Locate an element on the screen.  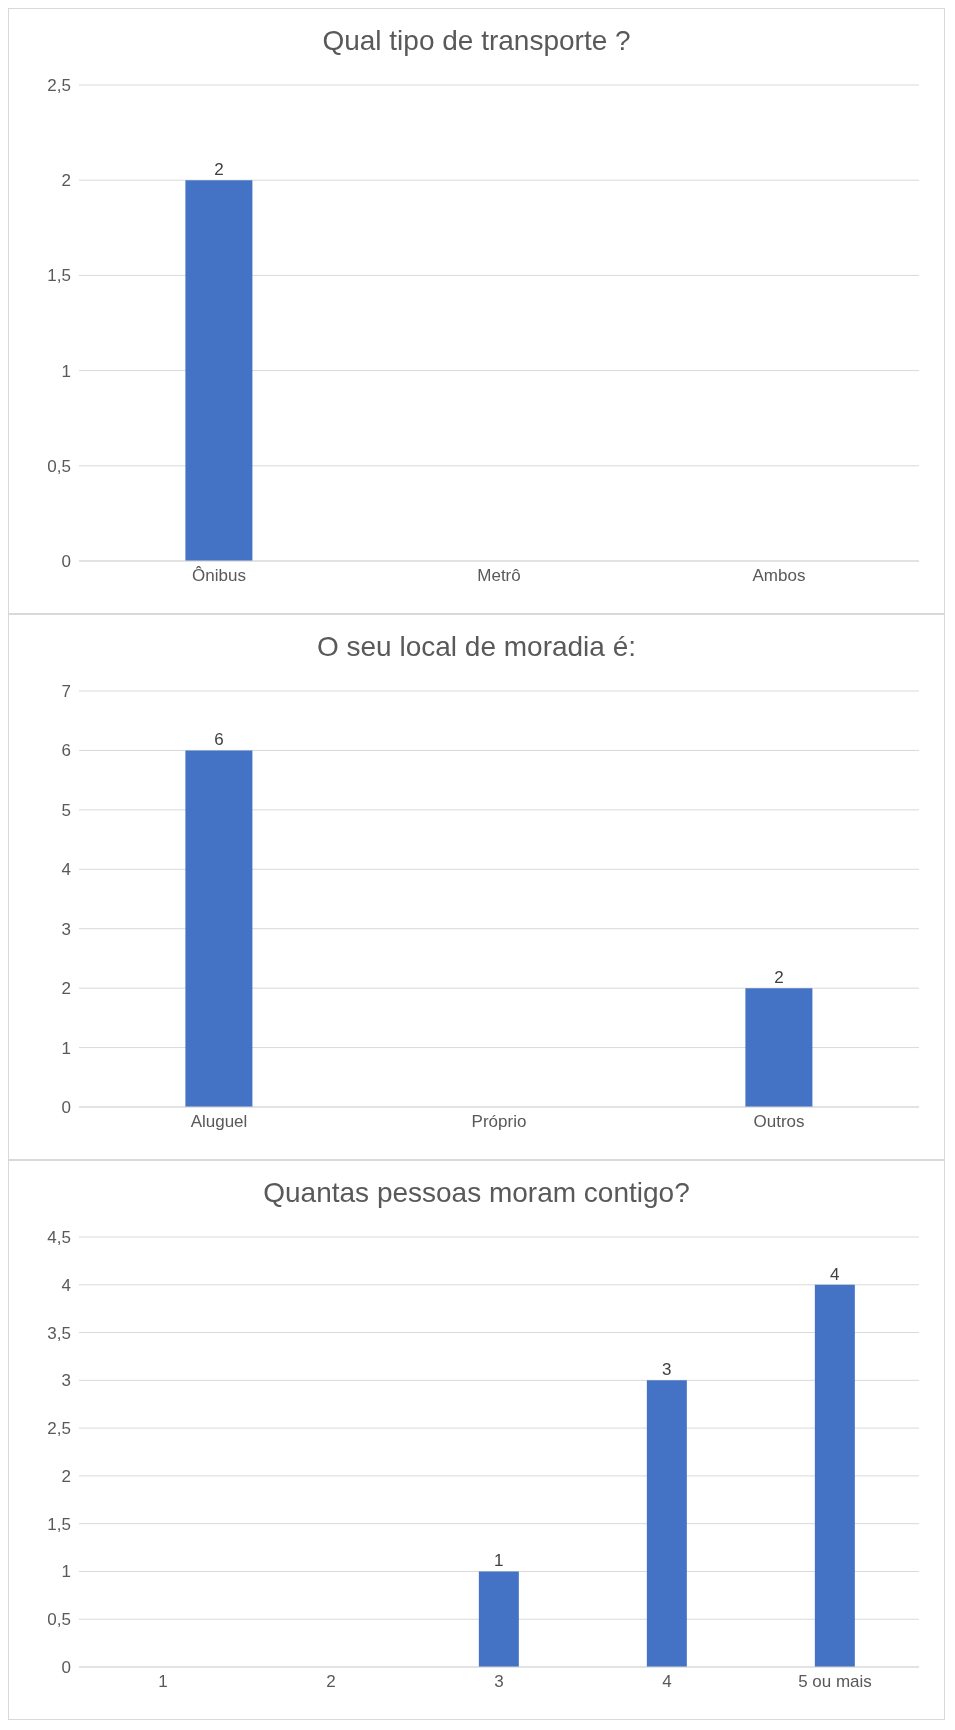
x-tick-label: 4 is located at coordinates (667, 1682).